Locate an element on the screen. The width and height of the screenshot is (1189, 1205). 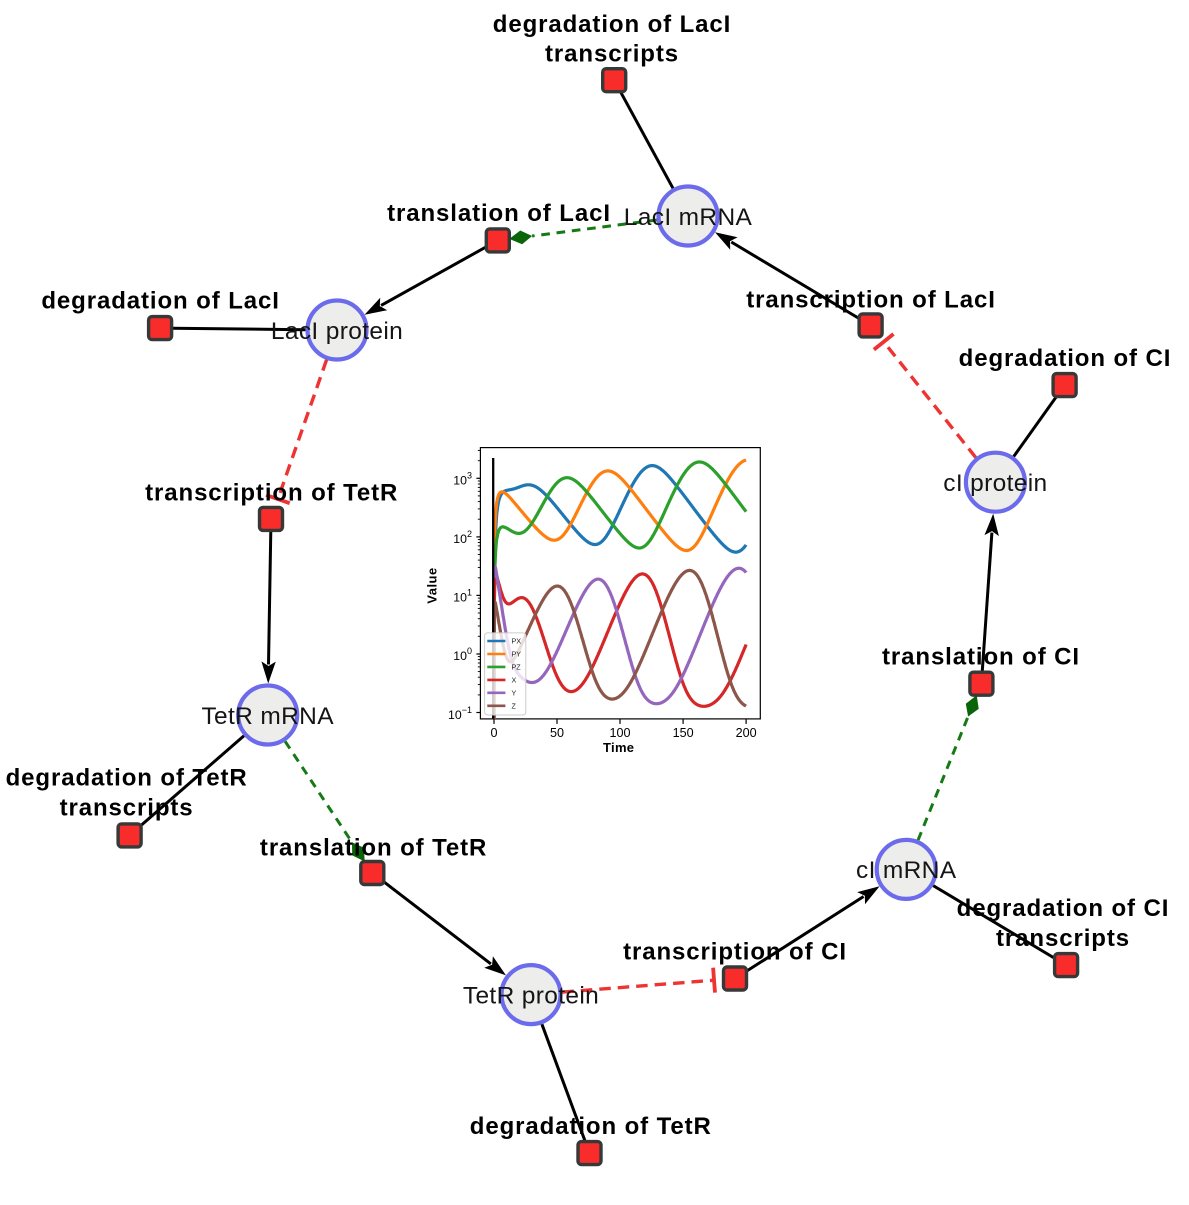
svg-text: 200 is located at coordinates (746, 733).